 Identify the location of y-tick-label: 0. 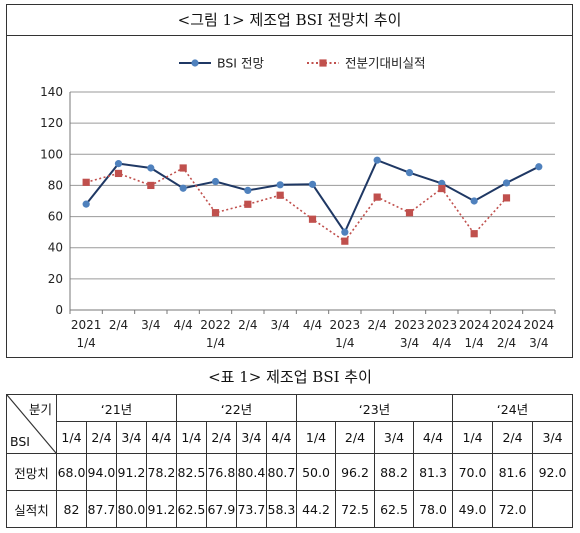
(59, 310).